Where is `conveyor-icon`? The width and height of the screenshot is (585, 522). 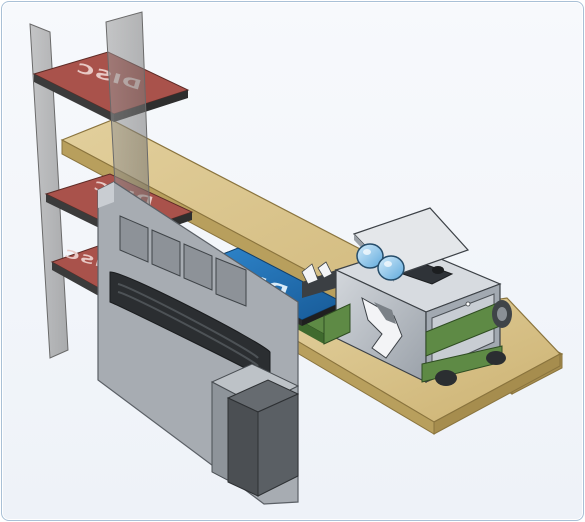 conveyor-icon is located at coordinates (337, 324).